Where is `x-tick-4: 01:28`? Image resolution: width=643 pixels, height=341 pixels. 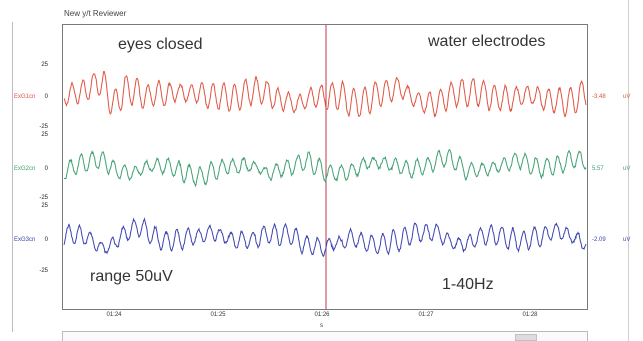 x-tick-4: 01:28 is located at coordinates (530, 315).